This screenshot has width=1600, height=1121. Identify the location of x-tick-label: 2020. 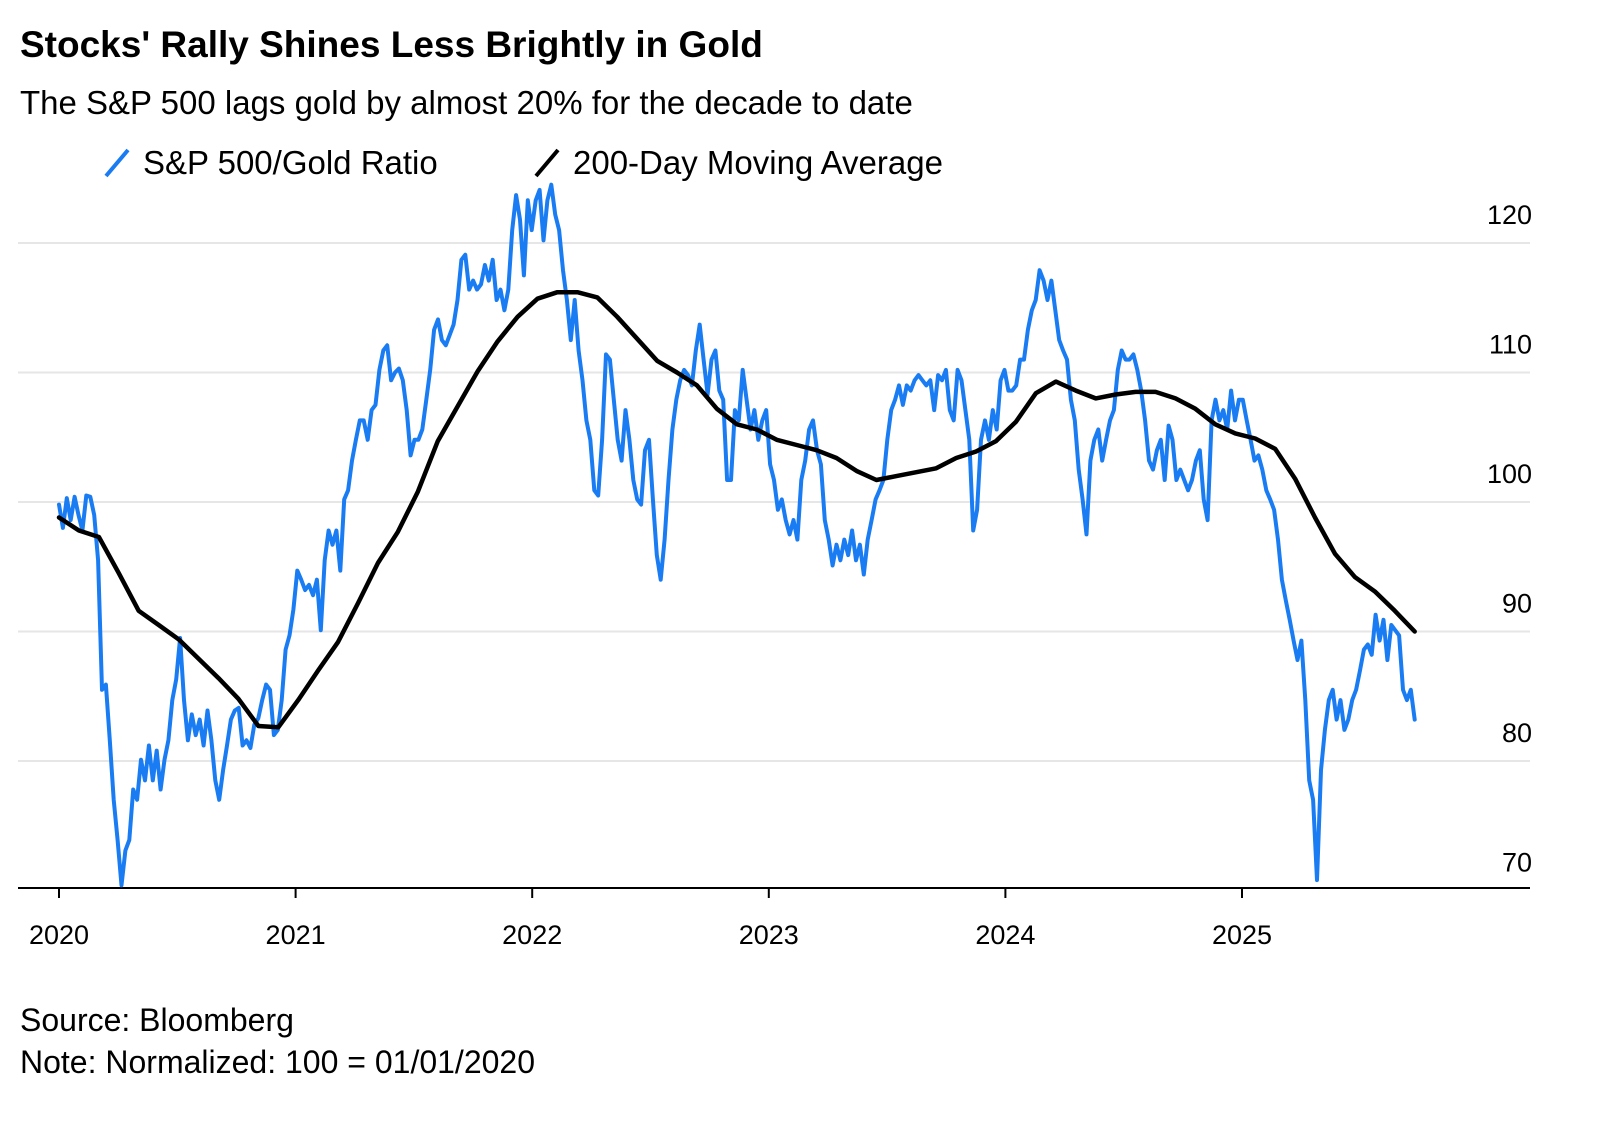
(59, 935).